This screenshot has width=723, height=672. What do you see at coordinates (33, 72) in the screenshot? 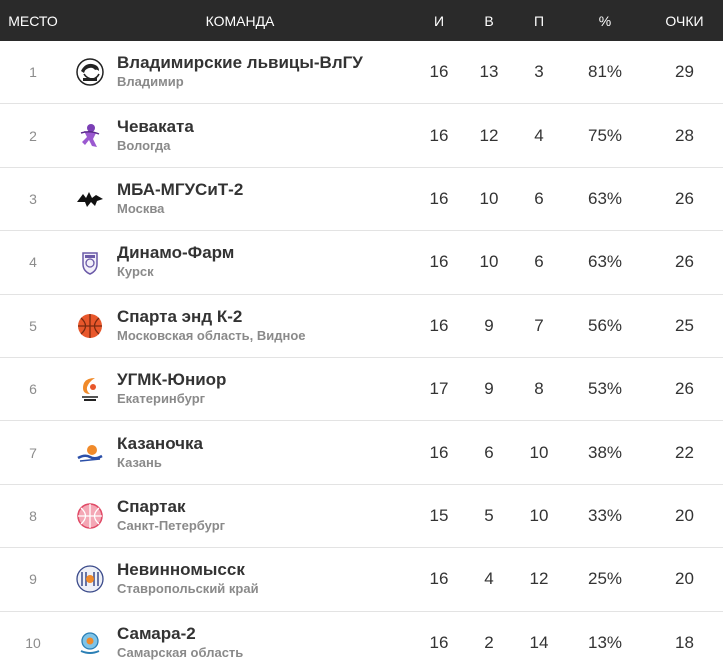
I see `row-place: 1` at bounding box center [33, 72].